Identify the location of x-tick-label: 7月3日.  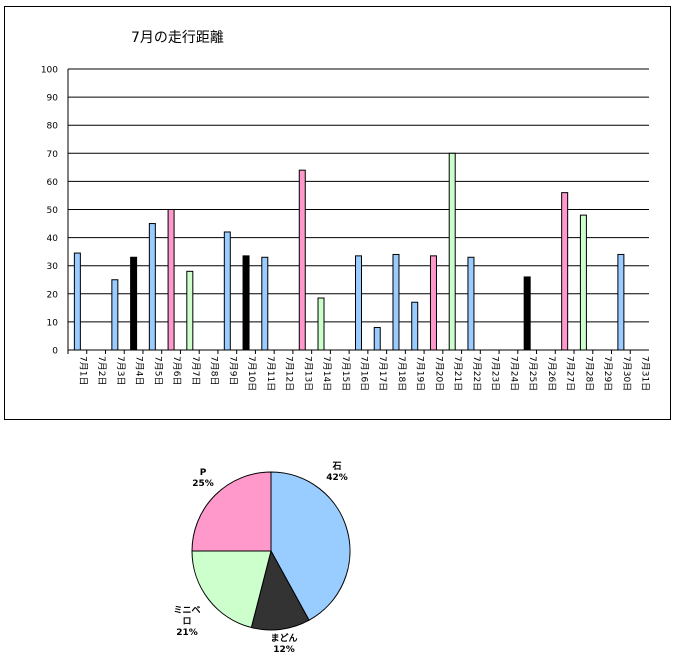
(120, 370).